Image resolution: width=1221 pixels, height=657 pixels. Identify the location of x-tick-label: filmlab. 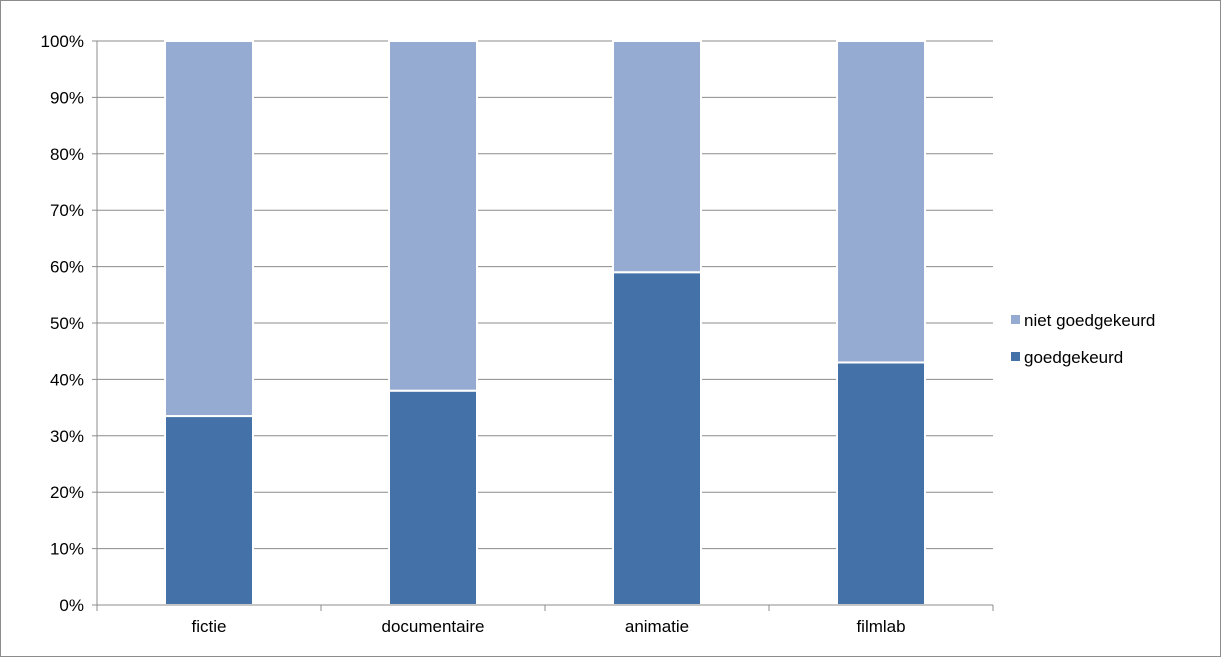
(880, 626).